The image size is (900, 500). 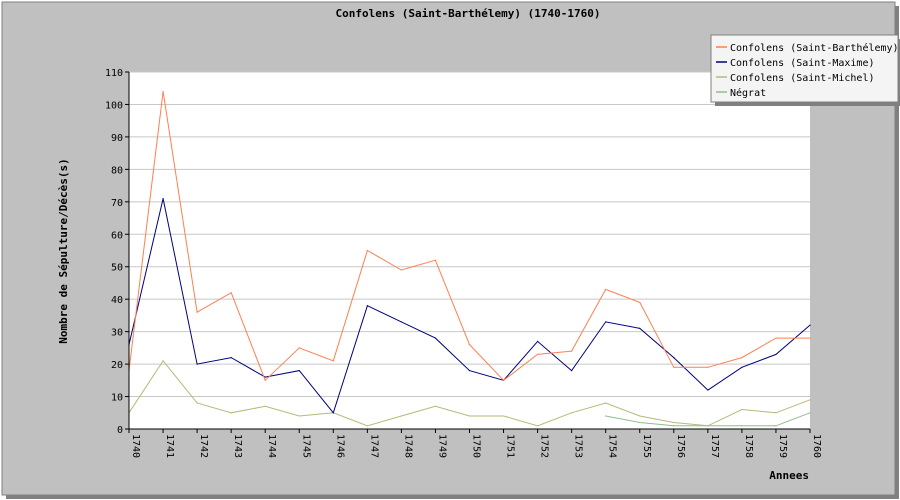 I want to click on x-tick-label: 1746, so click(x=339, y=446).